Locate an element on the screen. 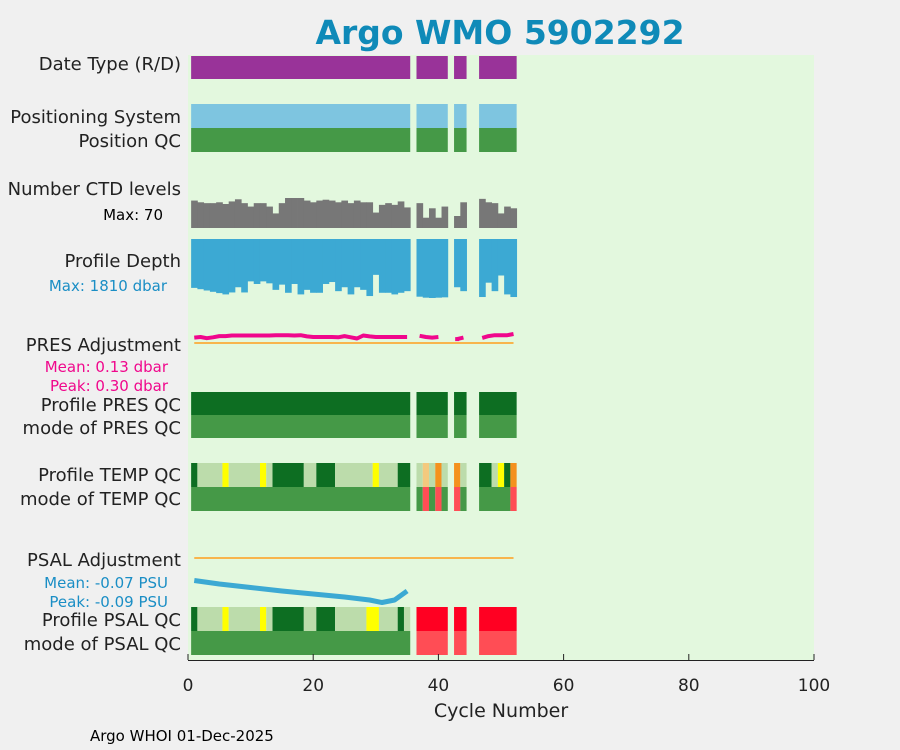 Image resolution: width=900 pixels, height=750 pixels. x-axis: 0 20 40 60 80 100 is located at coordinates (506, 675).